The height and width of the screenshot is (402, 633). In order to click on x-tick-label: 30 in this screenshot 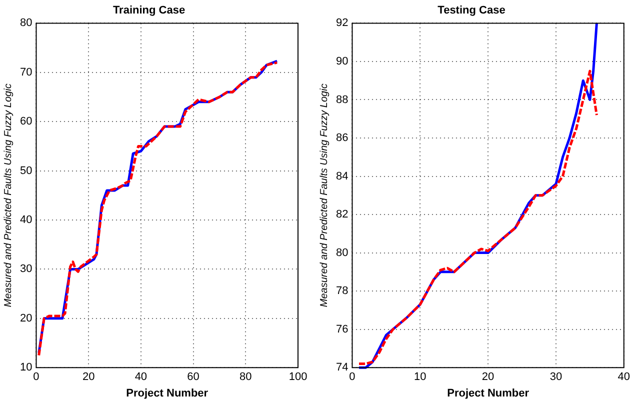, I will do `click(556, 377)`.